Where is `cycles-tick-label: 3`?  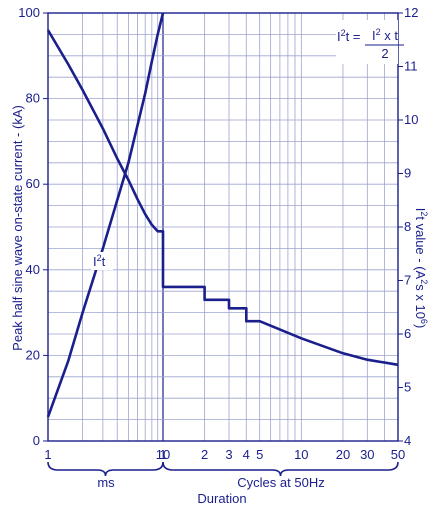
cycles-tick-label: 3 is located at coordinates (228, 454).